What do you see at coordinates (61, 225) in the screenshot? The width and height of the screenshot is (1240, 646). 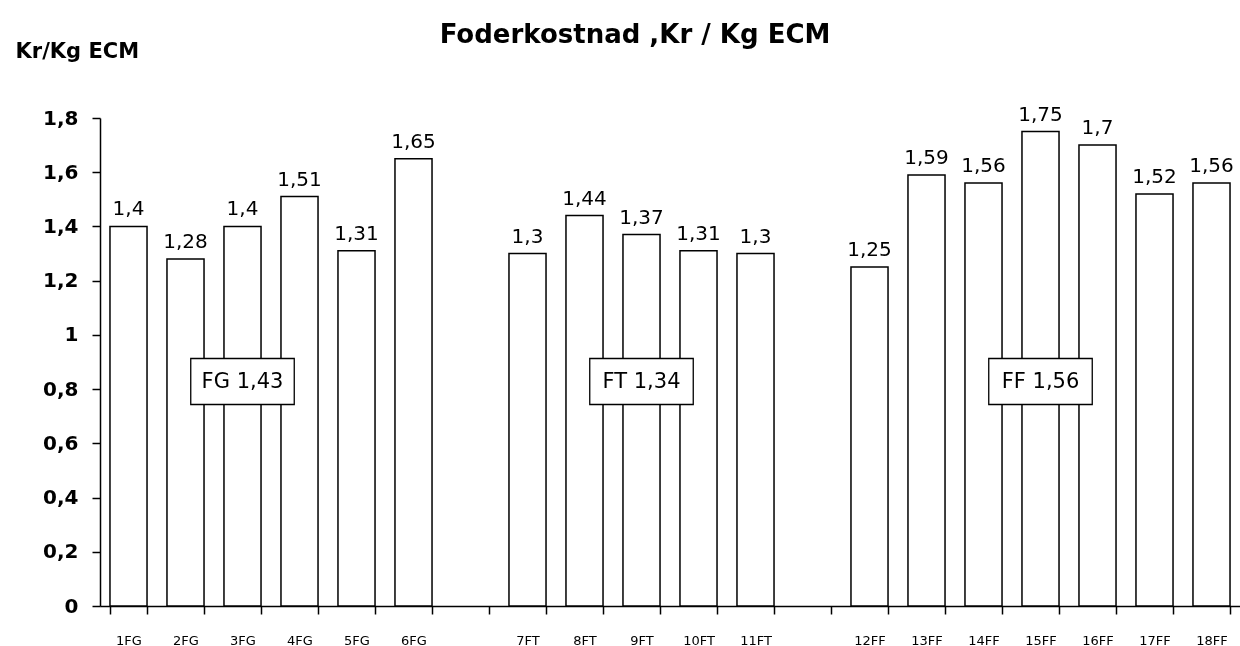 I see `y-tick-label: 1,4` at bounding box center [61, 225].